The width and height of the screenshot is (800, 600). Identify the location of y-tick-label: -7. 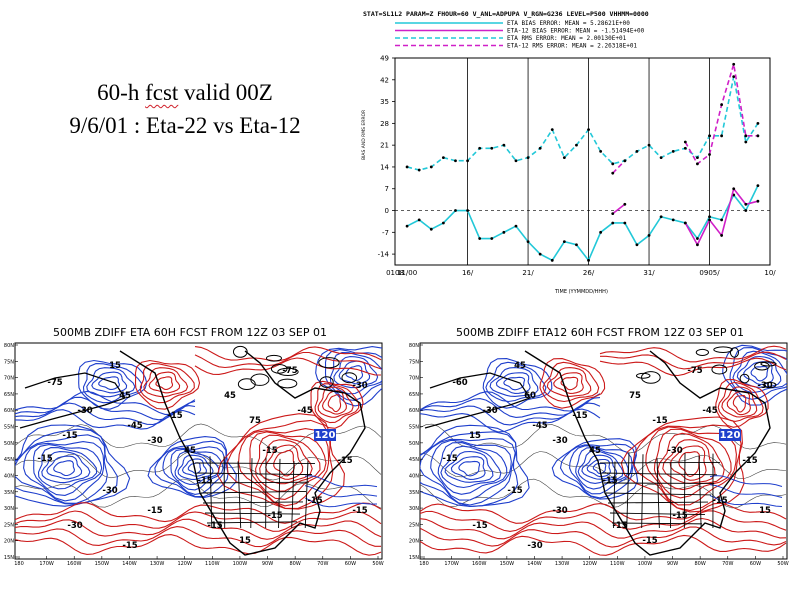
(385, 233).